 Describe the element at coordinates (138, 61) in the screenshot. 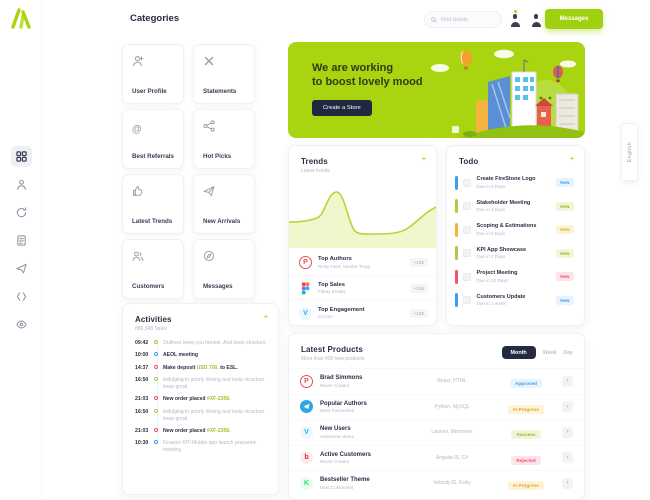

I see `user-profile-icon` at that location.